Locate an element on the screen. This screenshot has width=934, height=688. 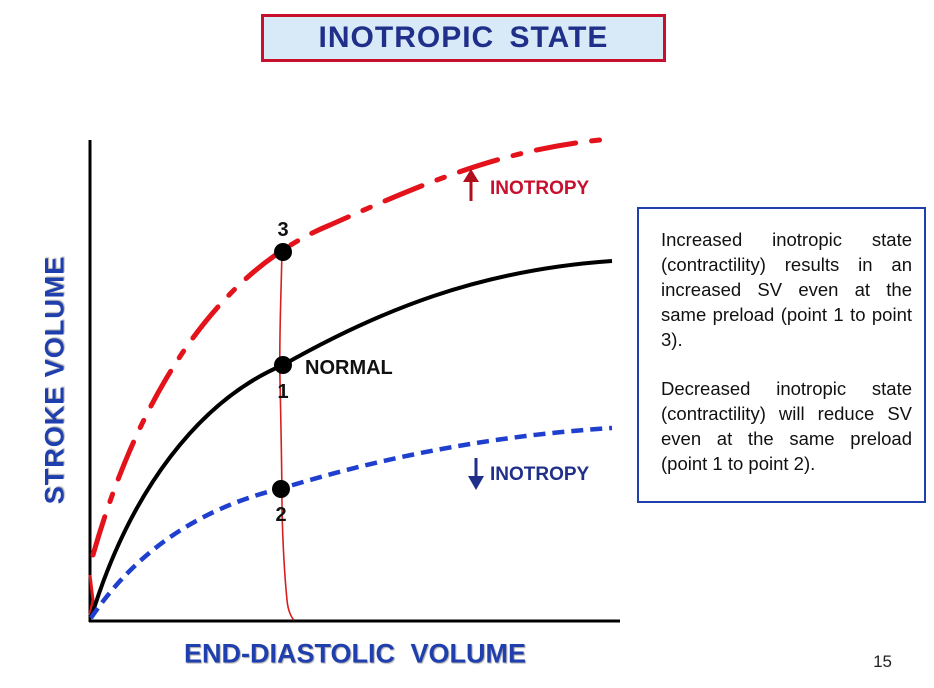
origin-mark is located at coordinates (91, 595).